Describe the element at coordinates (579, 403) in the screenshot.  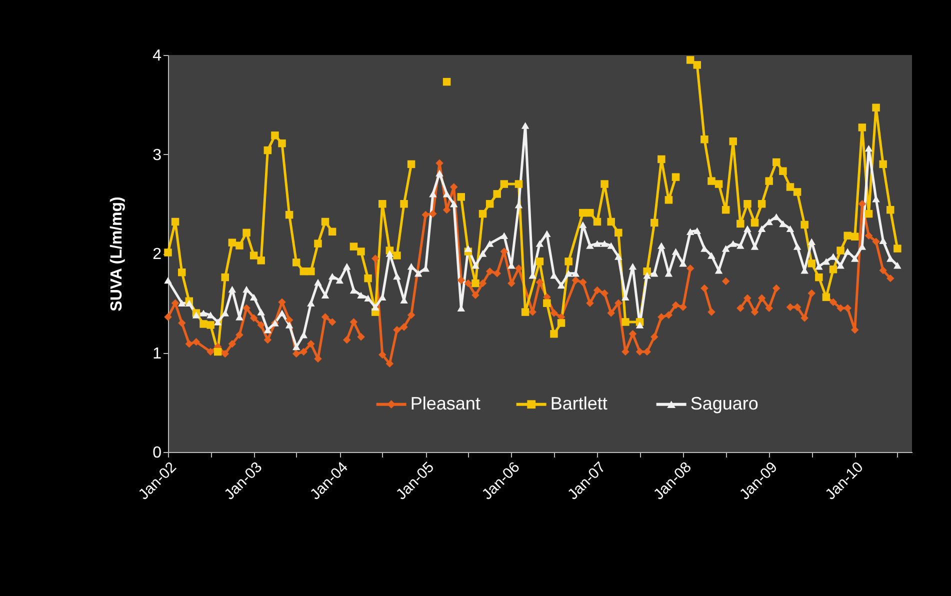
I see `legend-label: Bartlett` at that location.